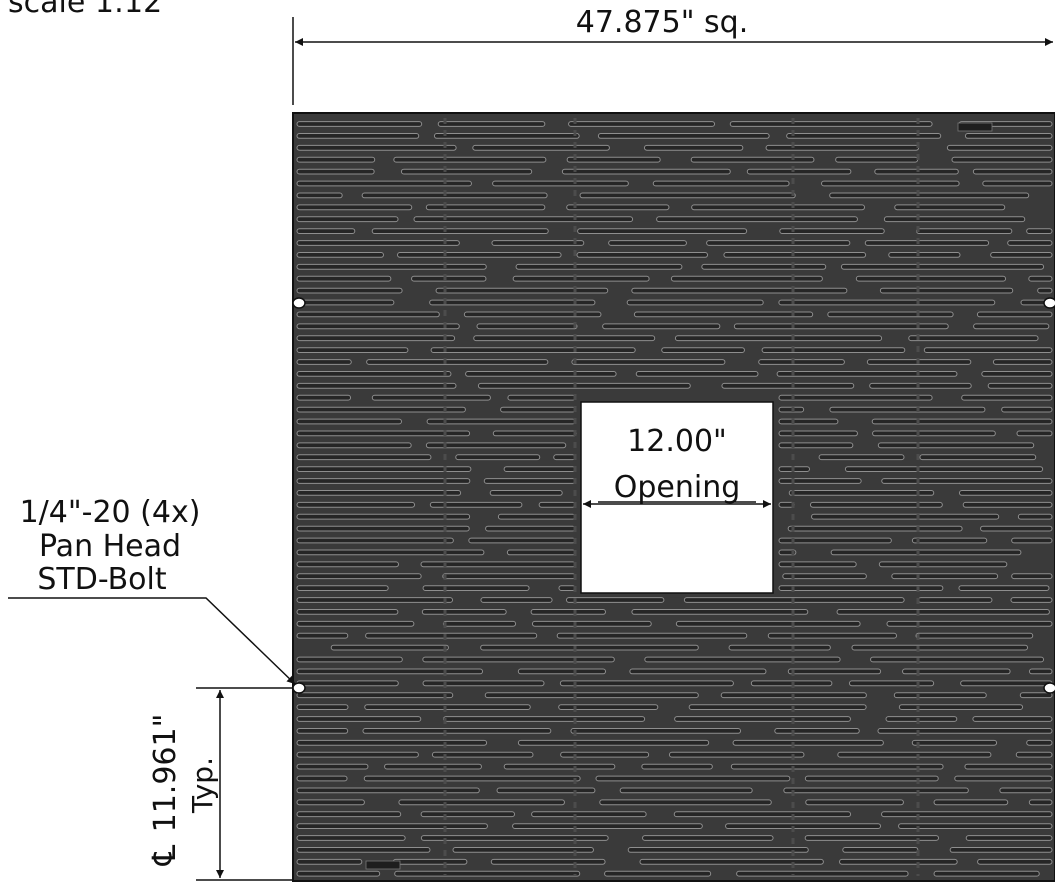 The width and height of the screenshot is (1055, 882). What do you see at coordinates (85, 10) in the screenshot?
I see `scale-label: scale 1:12` at bounding box center [85, 10].